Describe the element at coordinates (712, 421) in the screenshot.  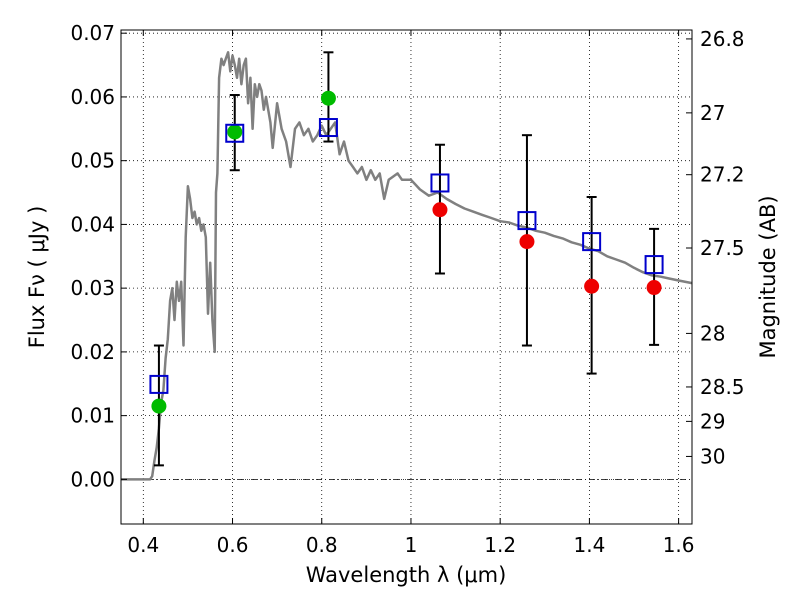
I see `magnitude-tick-label: 29` at that location.